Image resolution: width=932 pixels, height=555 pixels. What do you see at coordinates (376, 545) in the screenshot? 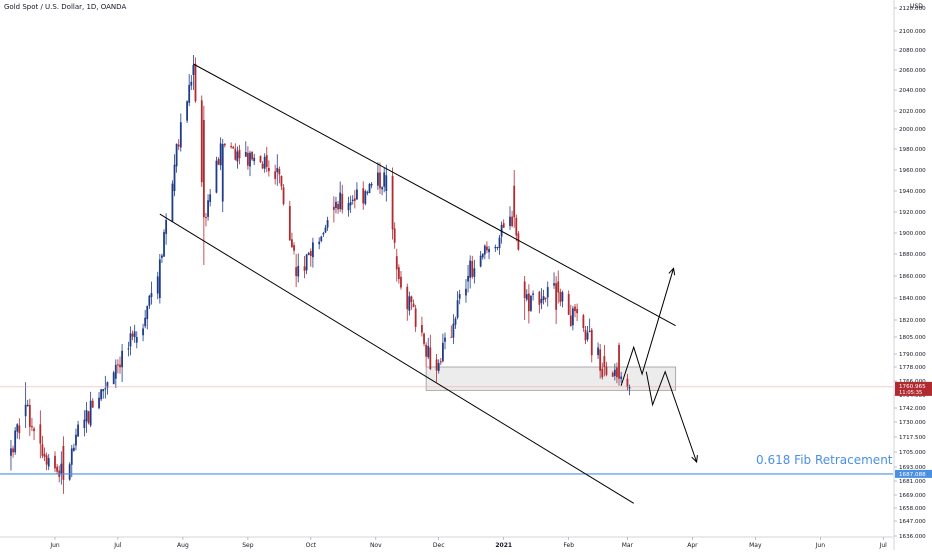
I see `x-tick-label: Nov` at bounding box center [376, 545].